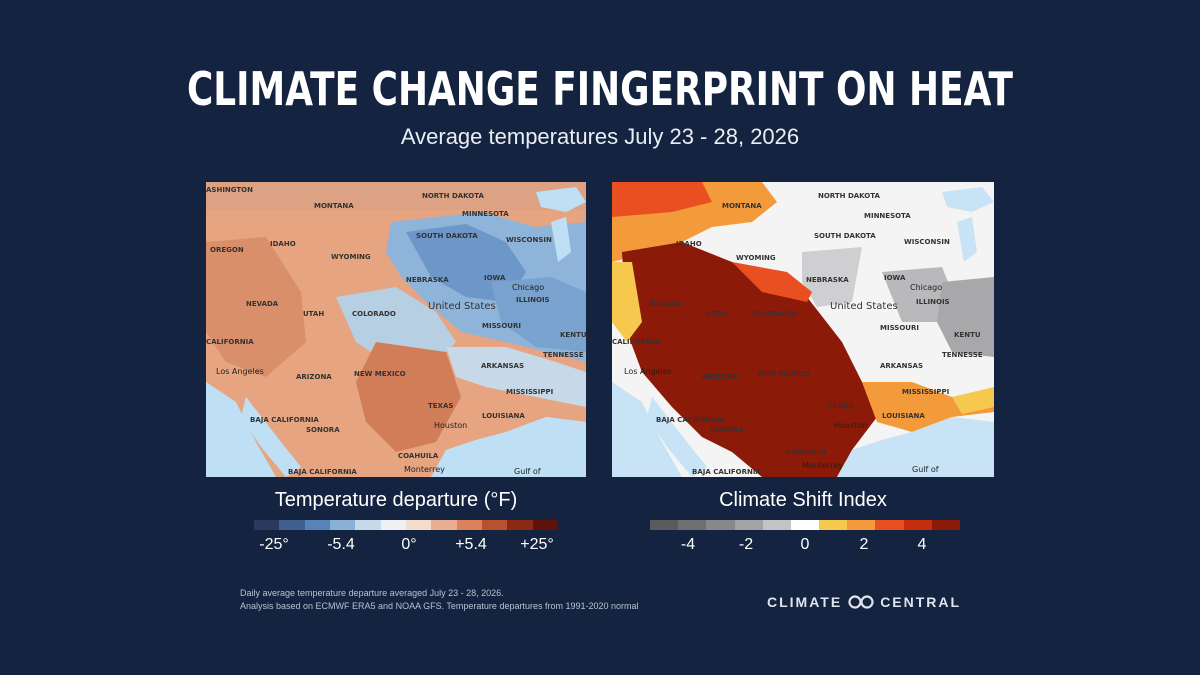  I want to click on csi-legend-label: 4, so click(922, 544).